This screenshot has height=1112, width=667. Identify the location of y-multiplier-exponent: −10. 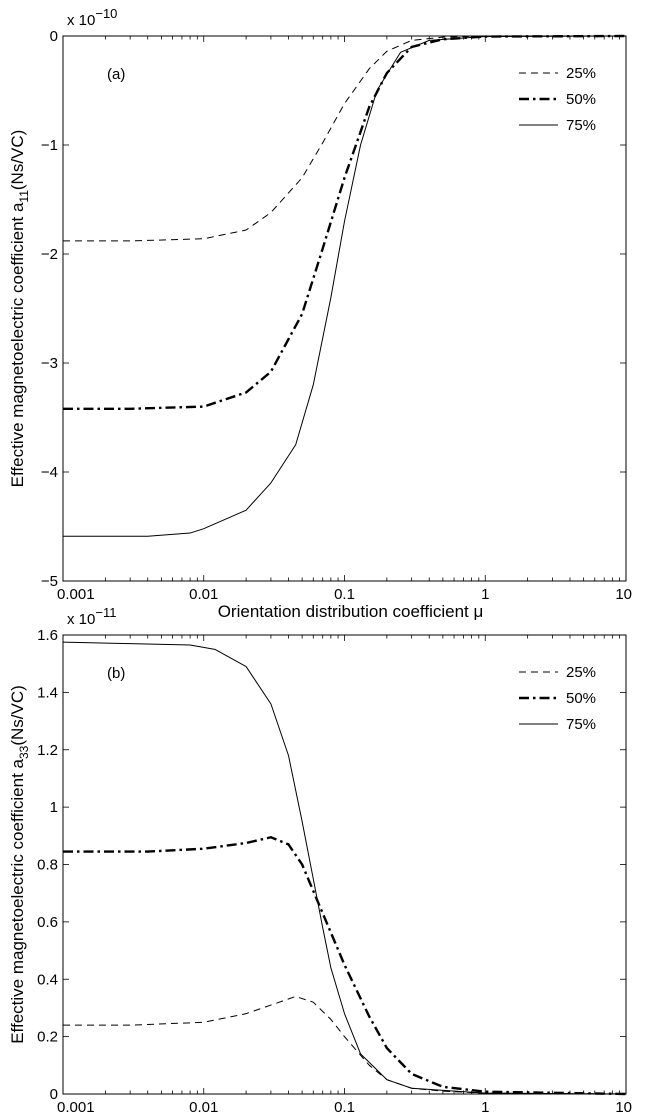
(106, 13).